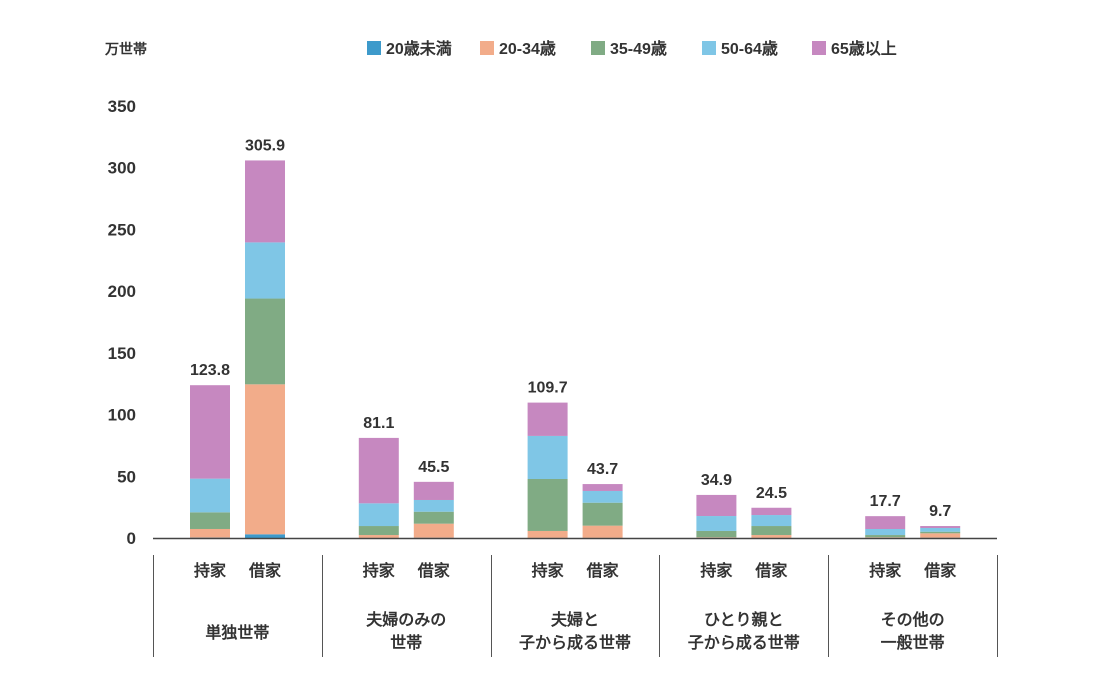 The width and height of the screenshot is (1100, 700). I want to click on bar-total-label: 9.7, so click(940, 511).